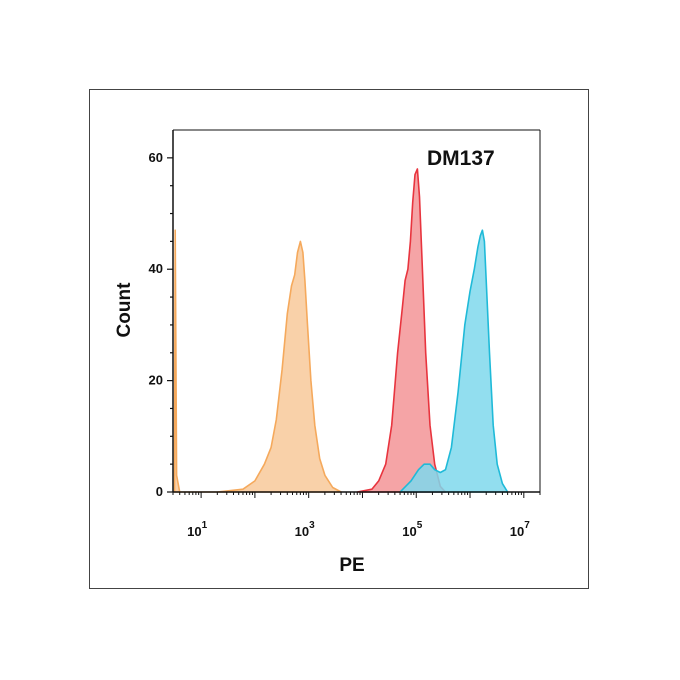  Describe the element at coordinates (351, 565) in the screenshot. I see `x-axis-title: PE` at that location.